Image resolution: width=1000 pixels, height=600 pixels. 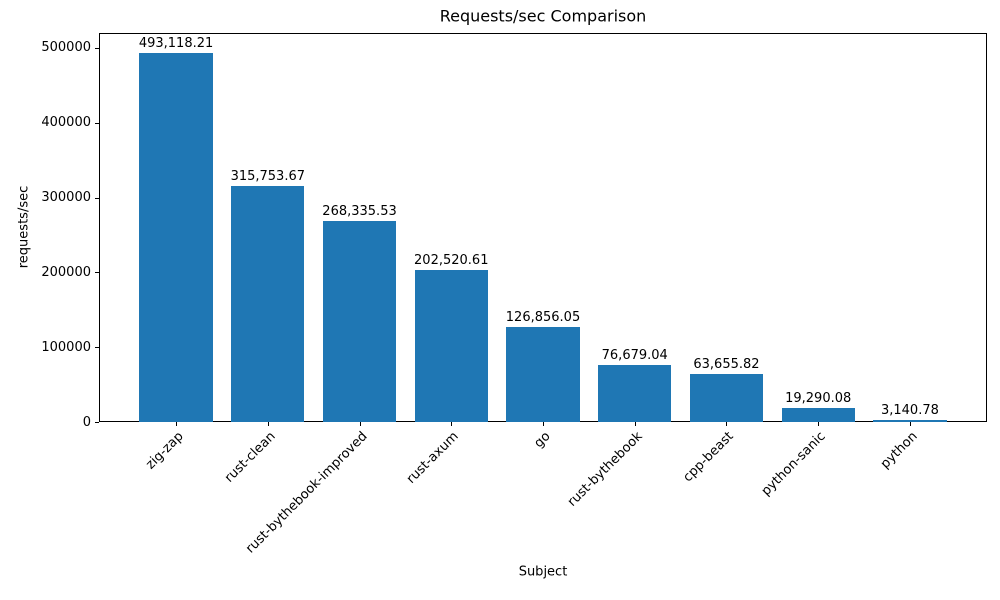 I want to click on bar-rust-axum, so click(x=451, y=346).